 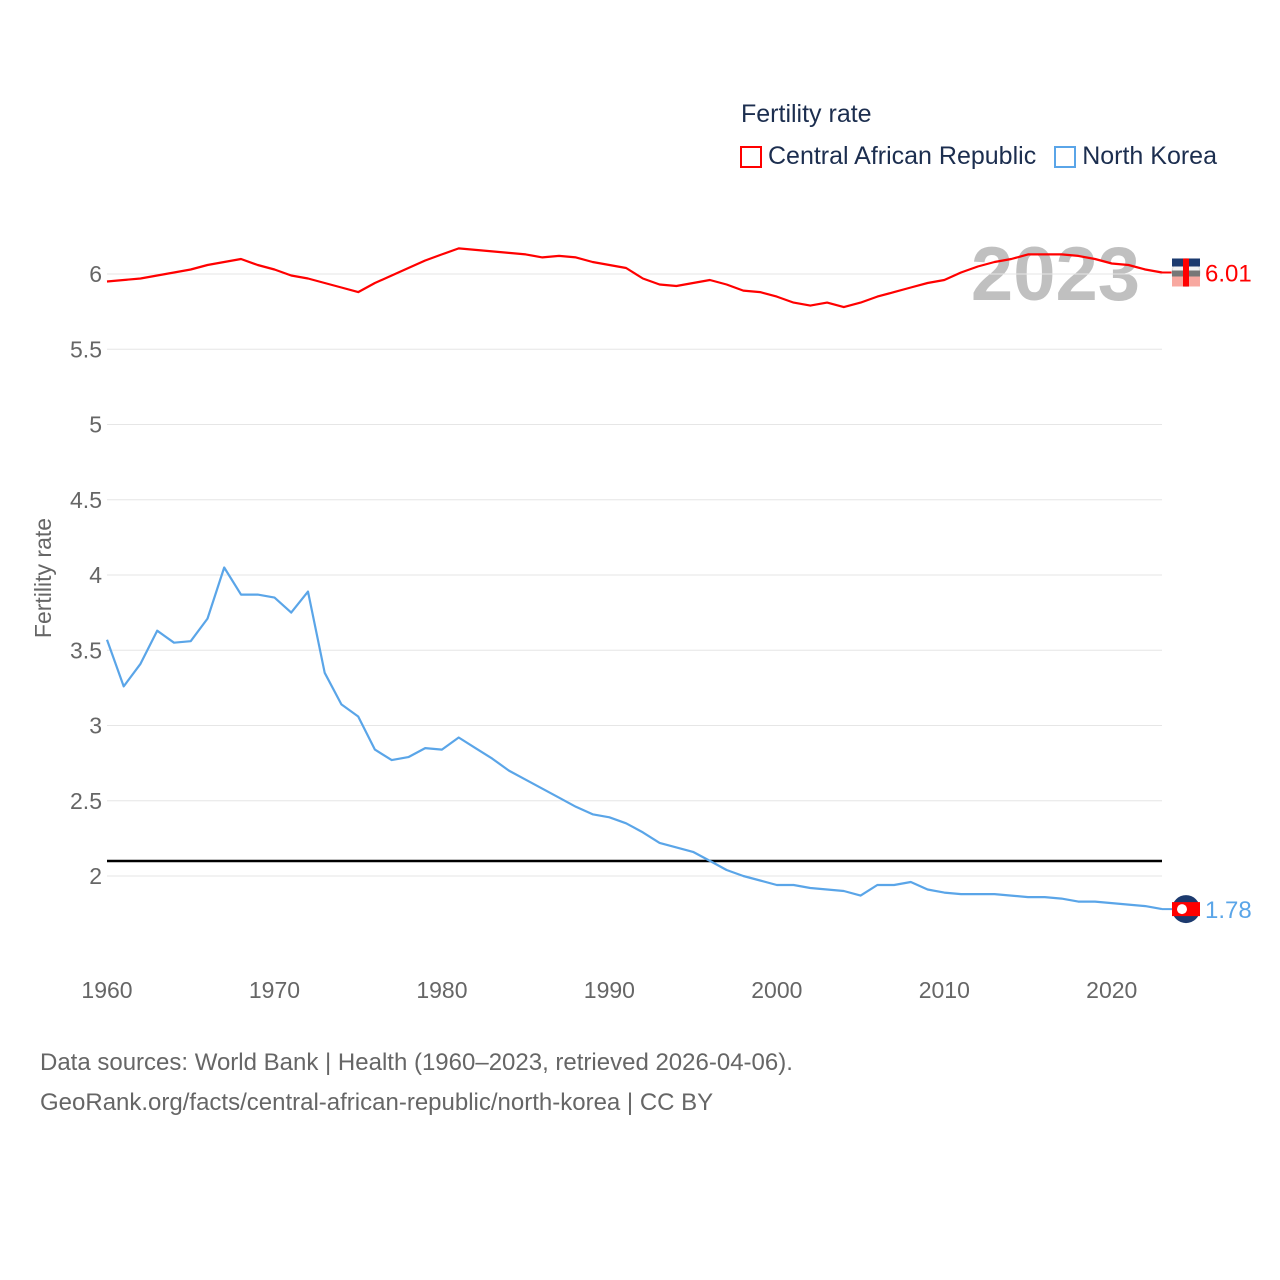 What do you see at coordinates (86, 801) in the screenshot?
I see `y-tick-label: 2.5` at bounding box center [86, 801].